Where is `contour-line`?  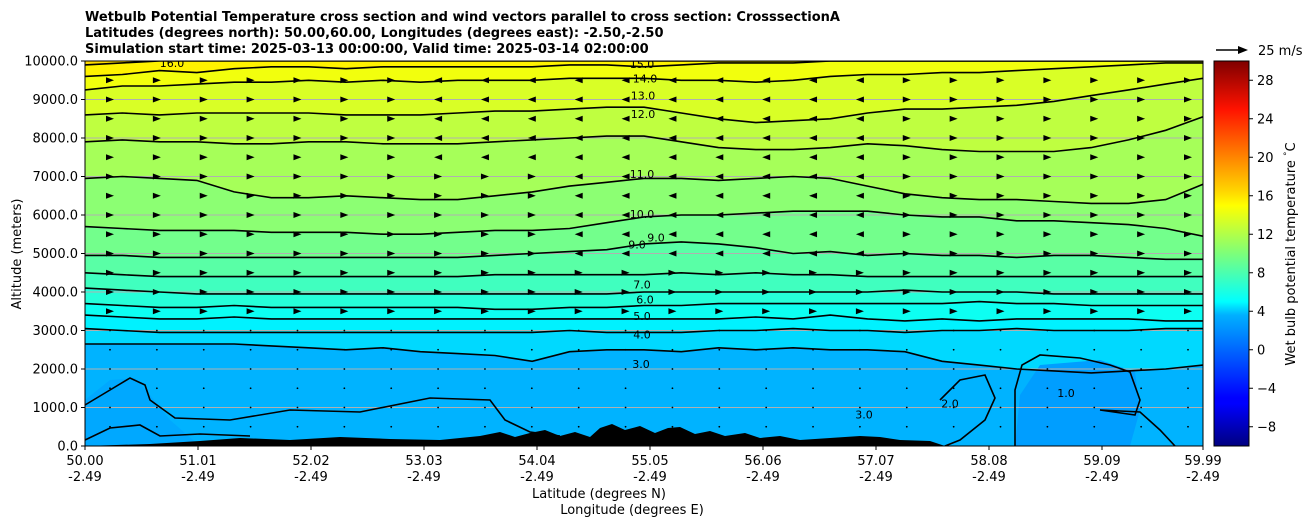 contour-line is located at coordinates (1095, 400).